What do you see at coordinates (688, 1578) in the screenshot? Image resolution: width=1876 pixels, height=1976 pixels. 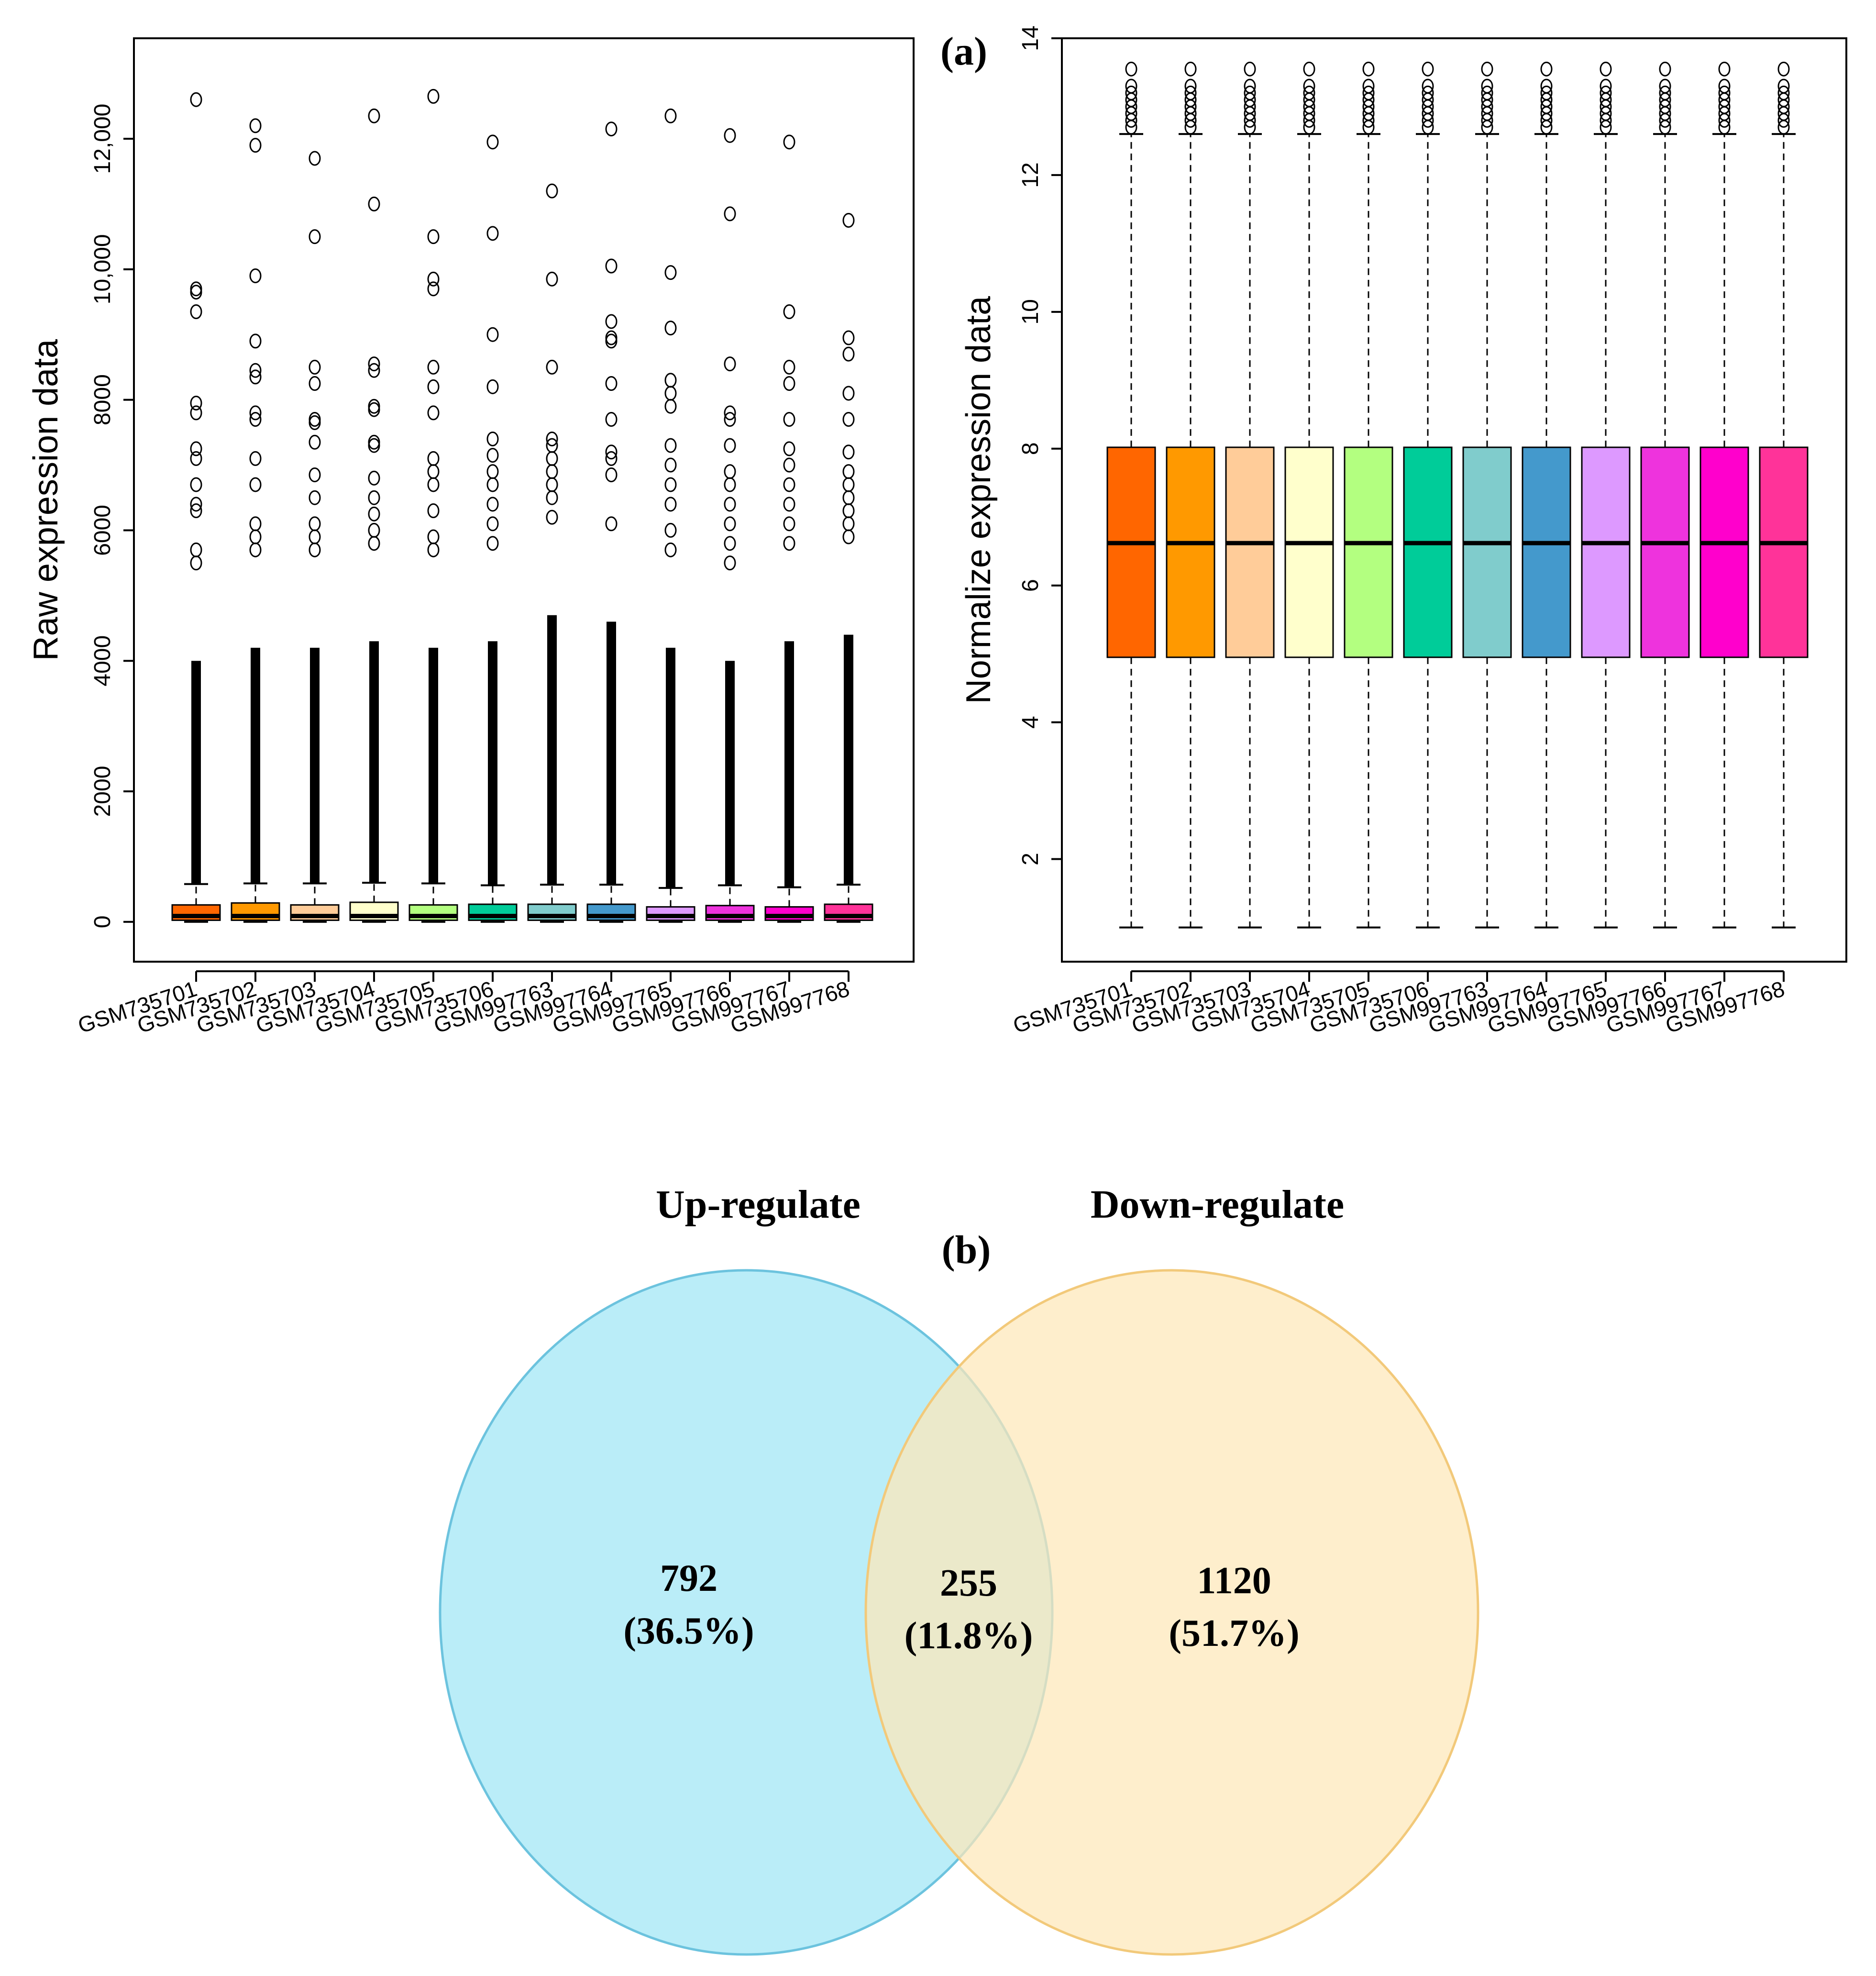 I see `venn-up-only-count: 792` at bounding box center [688, 1578].